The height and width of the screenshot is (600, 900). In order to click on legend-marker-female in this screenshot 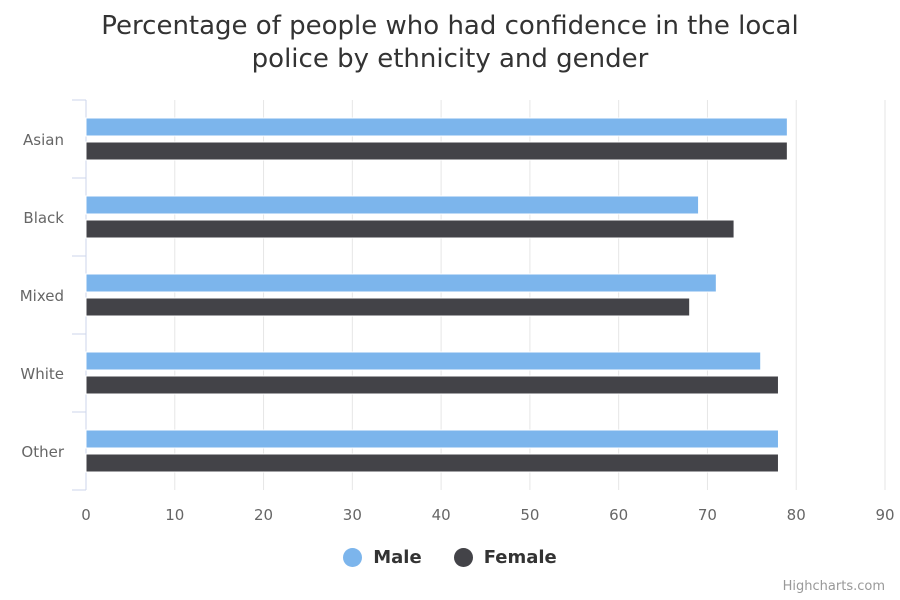, I will do `click(463, 557)`.